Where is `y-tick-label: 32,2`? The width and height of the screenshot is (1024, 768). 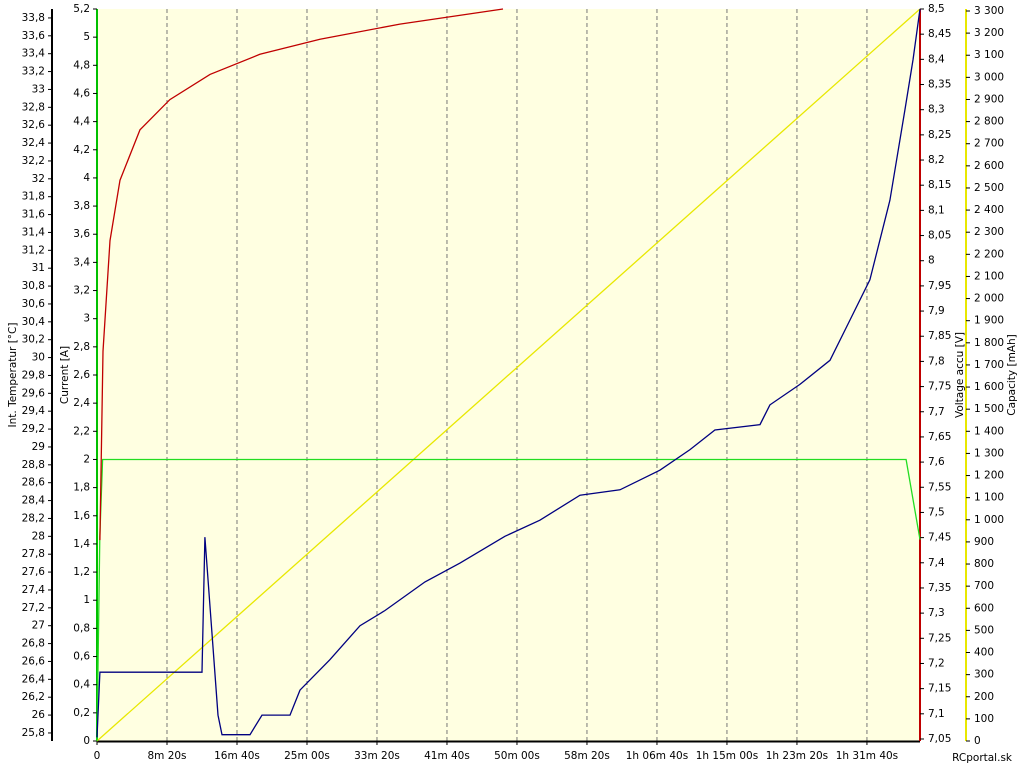
y-tick-label: 32,2 is located at coordinates (33, 161).